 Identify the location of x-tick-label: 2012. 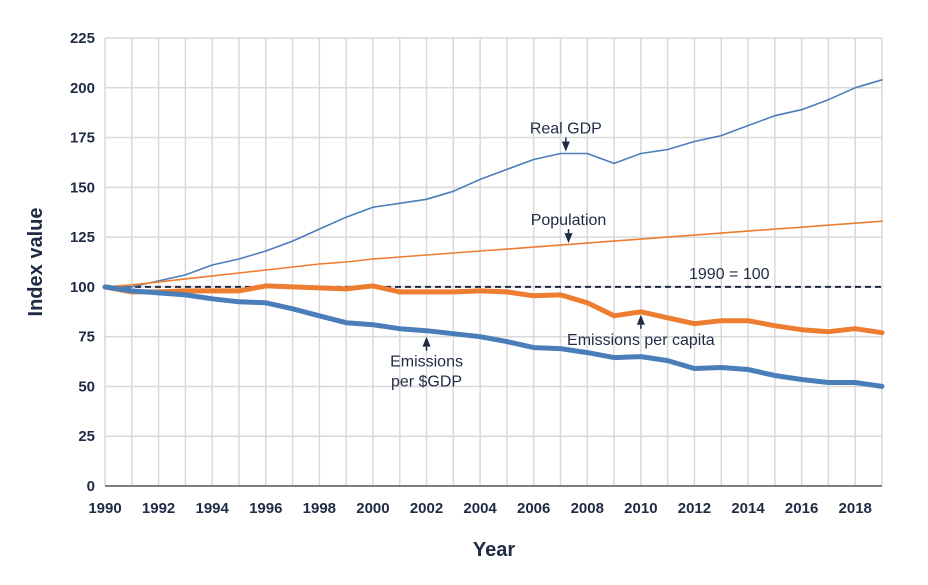
(694, 508).